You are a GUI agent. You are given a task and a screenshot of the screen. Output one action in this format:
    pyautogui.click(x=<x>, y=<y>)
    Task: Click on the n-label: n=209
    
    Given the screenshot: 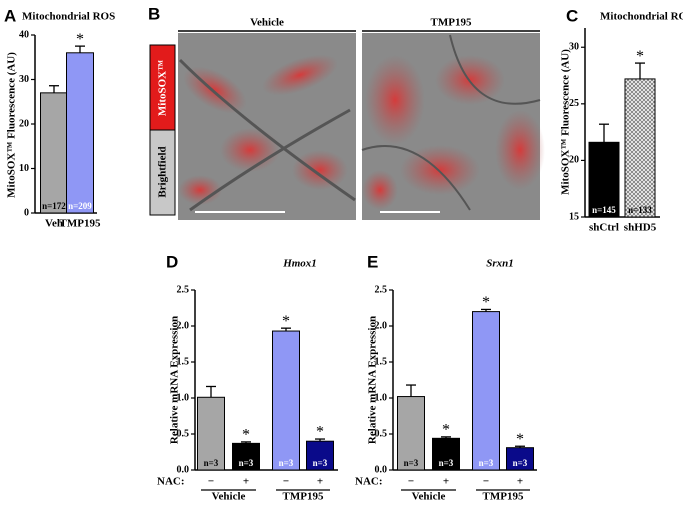 What is the action you would take?
    pyautogui.click(x=80, y=206)
    